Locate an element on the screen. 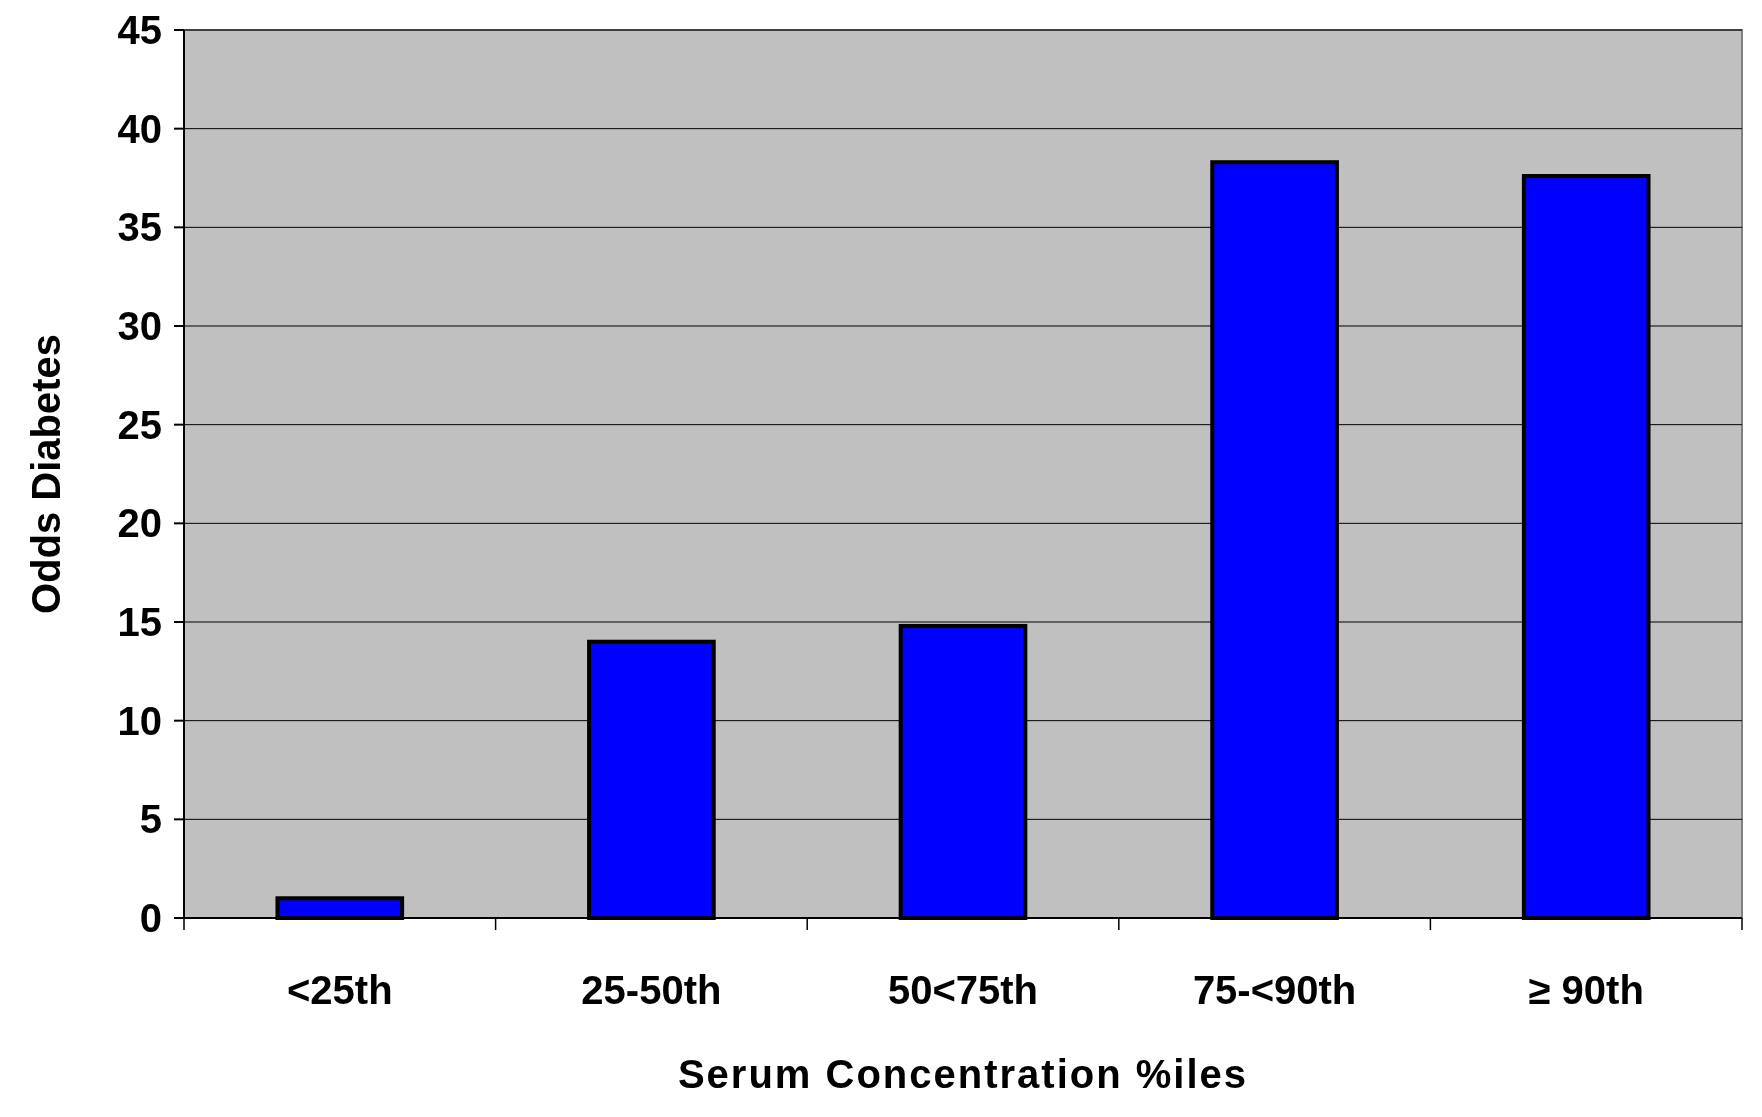 Image resolution: width=1762 pixels, height=1117 pixels. x-tick-label: 50<75th is located at coordinates (963, 990).